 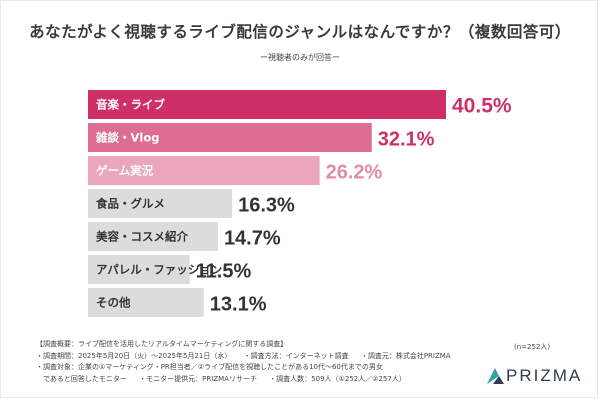 I want to click on category-label-3: ゲーム実況, so click(x=125, y=171).